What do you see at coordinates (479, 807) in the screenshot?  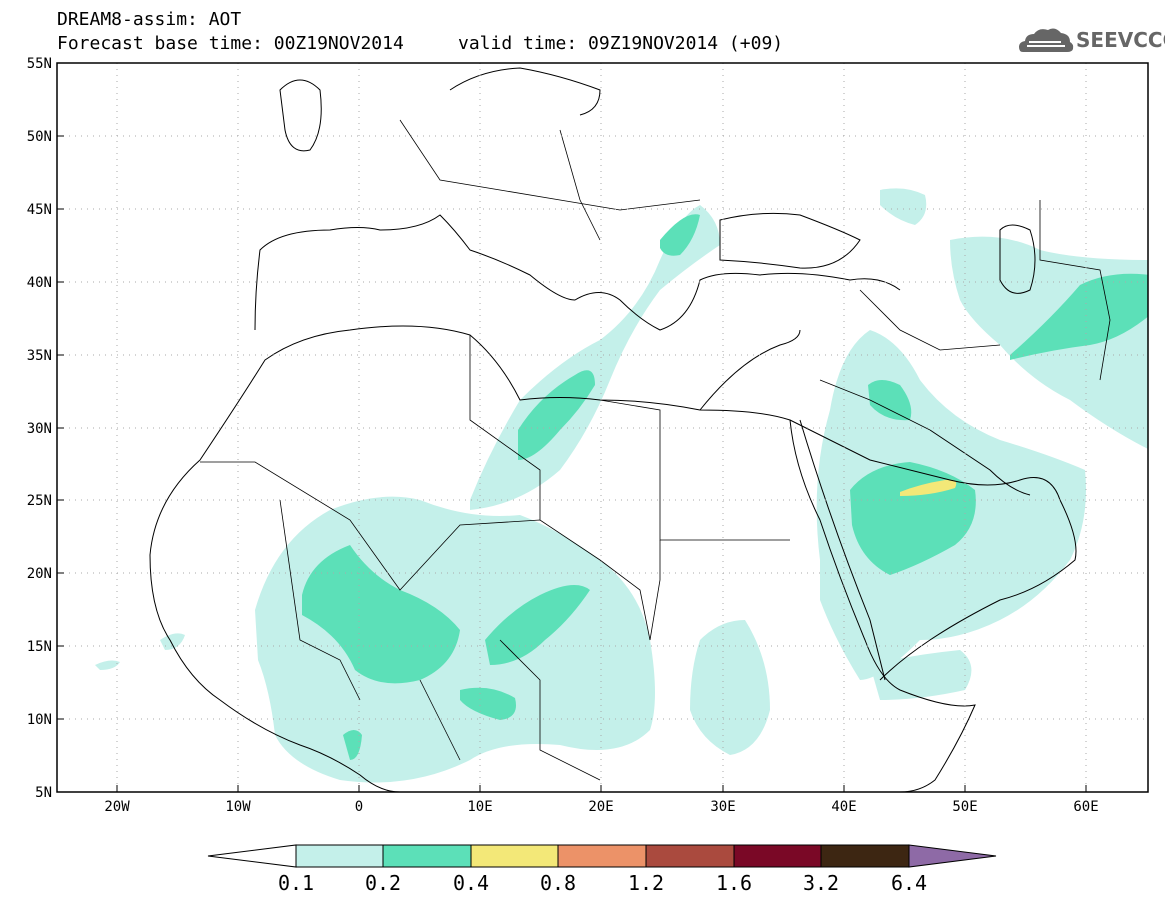 I see `lon-label: 10E` at bounding box center [479, 807].